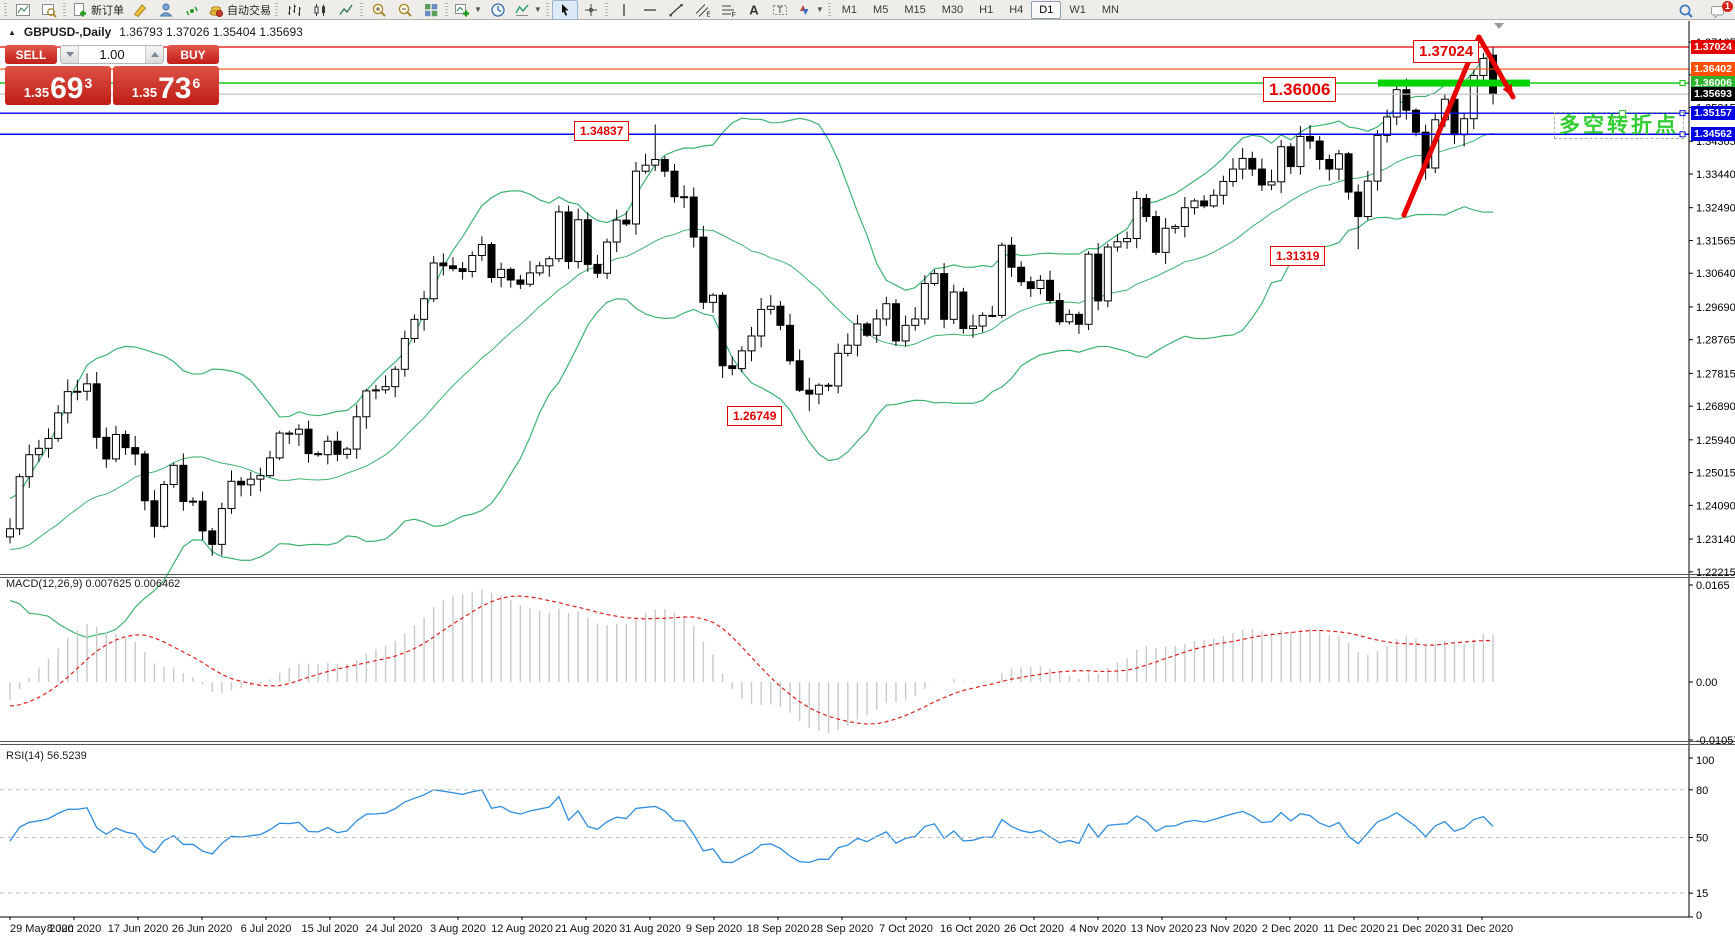 The width and height of the screenshot is (1735, 944). I want to click on chart-window-button, so click(23, 10).